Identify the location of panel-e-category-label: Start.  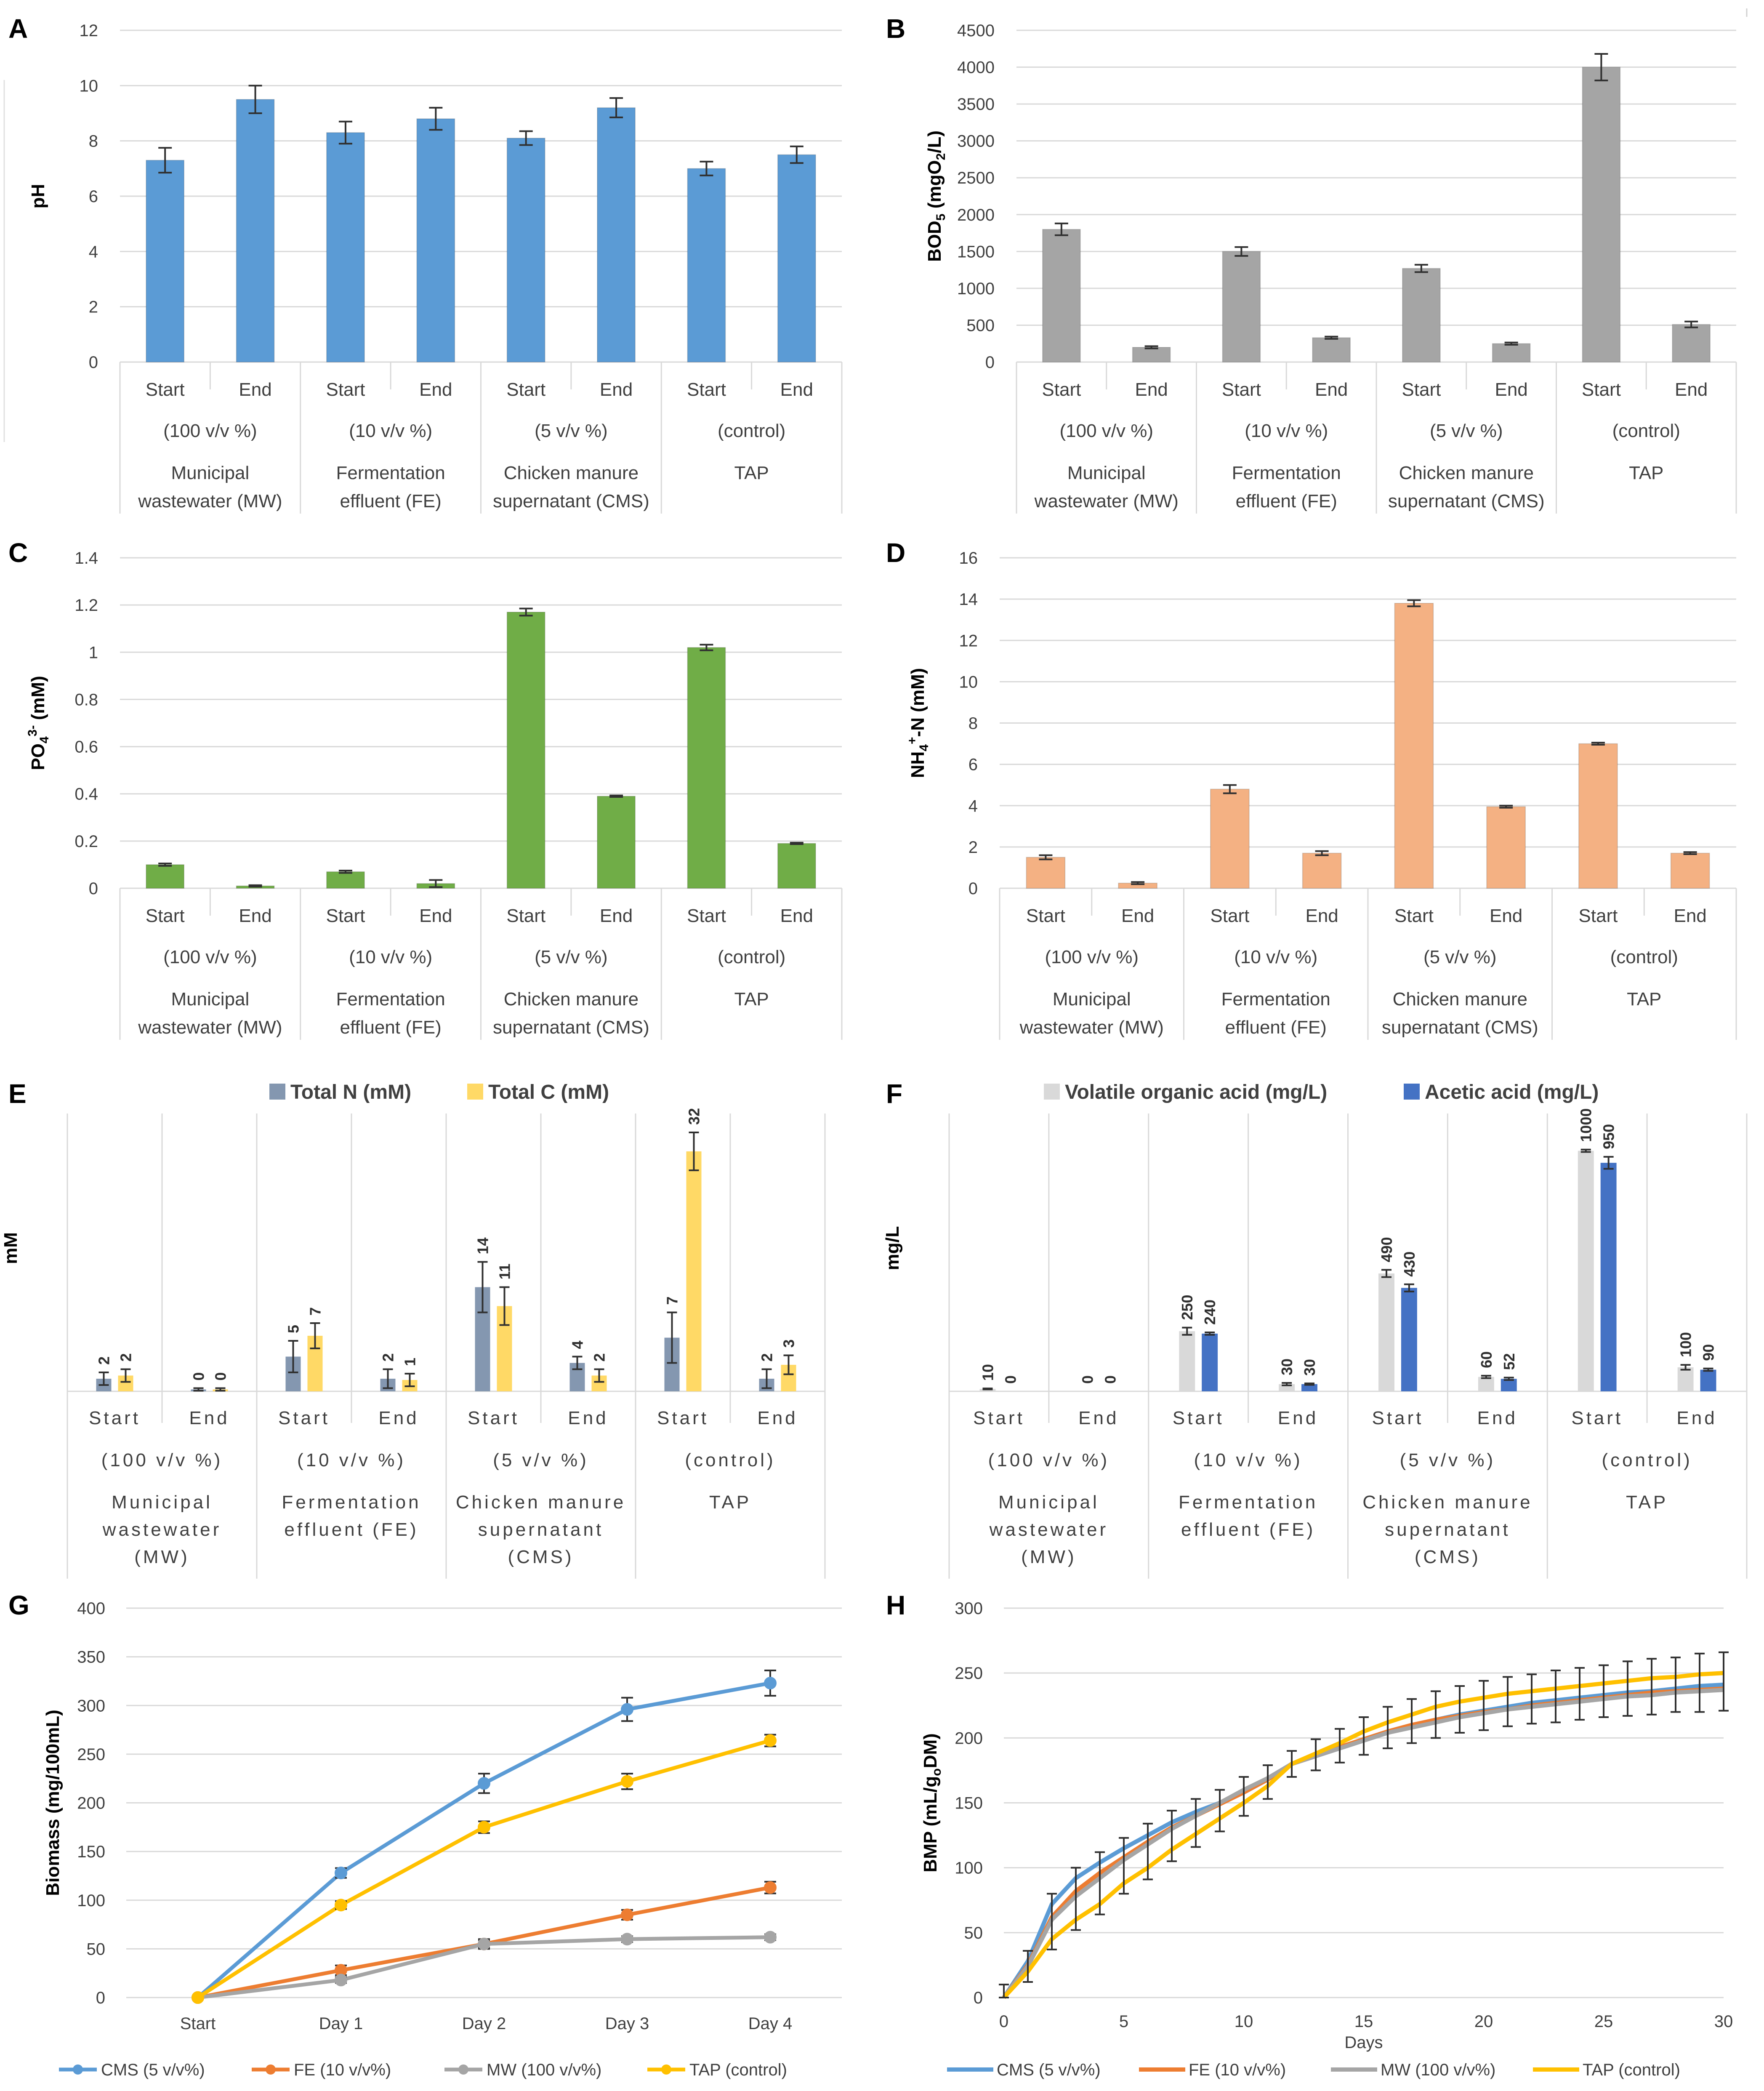
(304, 1418).